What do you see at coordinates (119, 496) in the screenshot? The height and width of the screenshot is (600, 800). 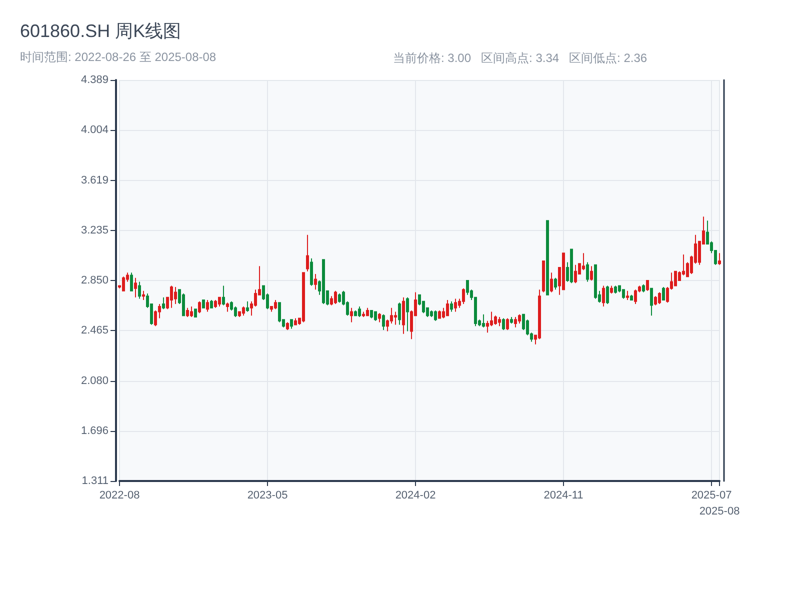 I see `x-tick-label: 2022-08` at bounding box center [119, 496].